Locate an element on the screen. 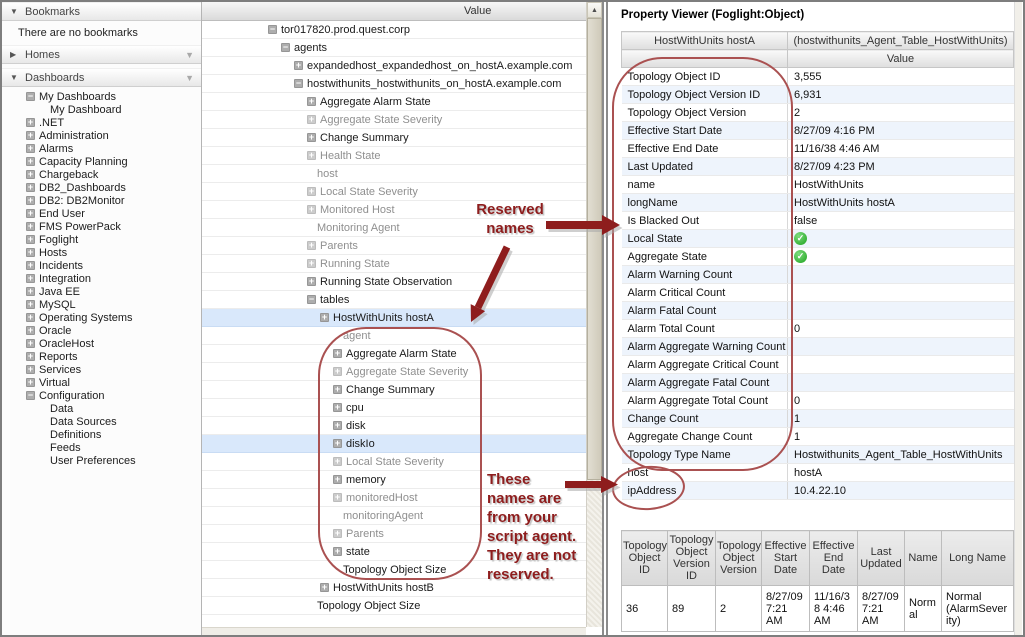 The image size is (1025, 637). sidebar-item: My Dashboard is located at coordinates (101, 109).